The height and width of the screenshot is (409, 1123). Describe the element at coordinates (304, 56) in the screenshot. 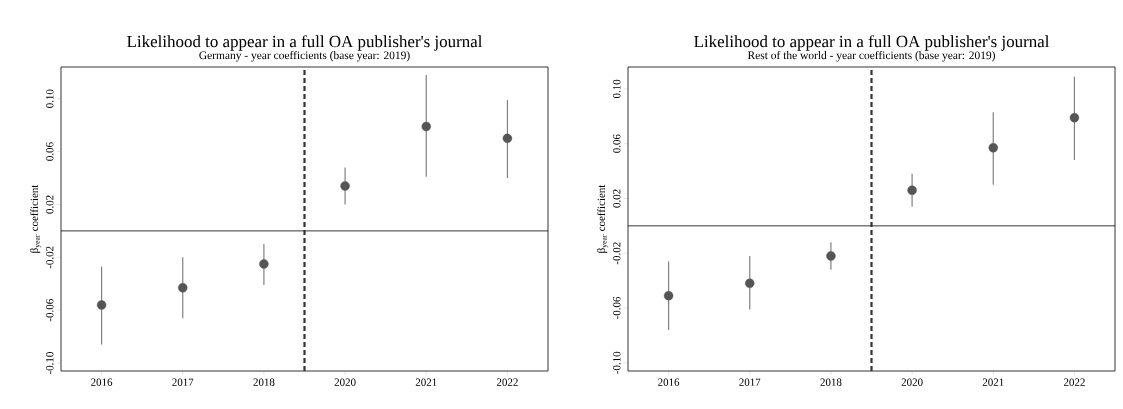

I see `chart-subtitle: Germany - year coefficients (base year: 2019)` at that location.